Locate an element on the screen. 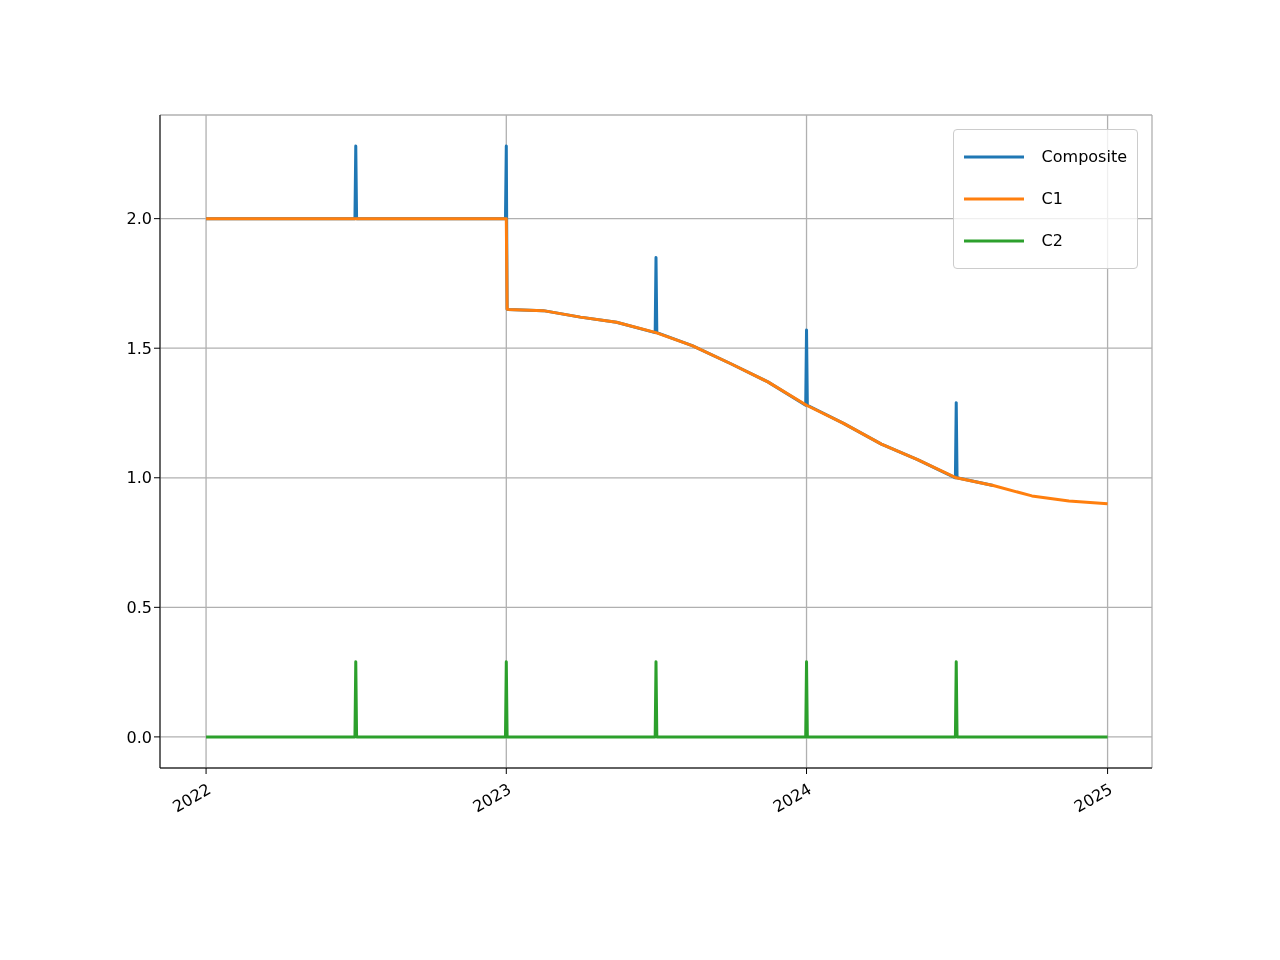 The image size is (1280, 960). y-tick-label: 0.0 is located at coordinates (139, 737).